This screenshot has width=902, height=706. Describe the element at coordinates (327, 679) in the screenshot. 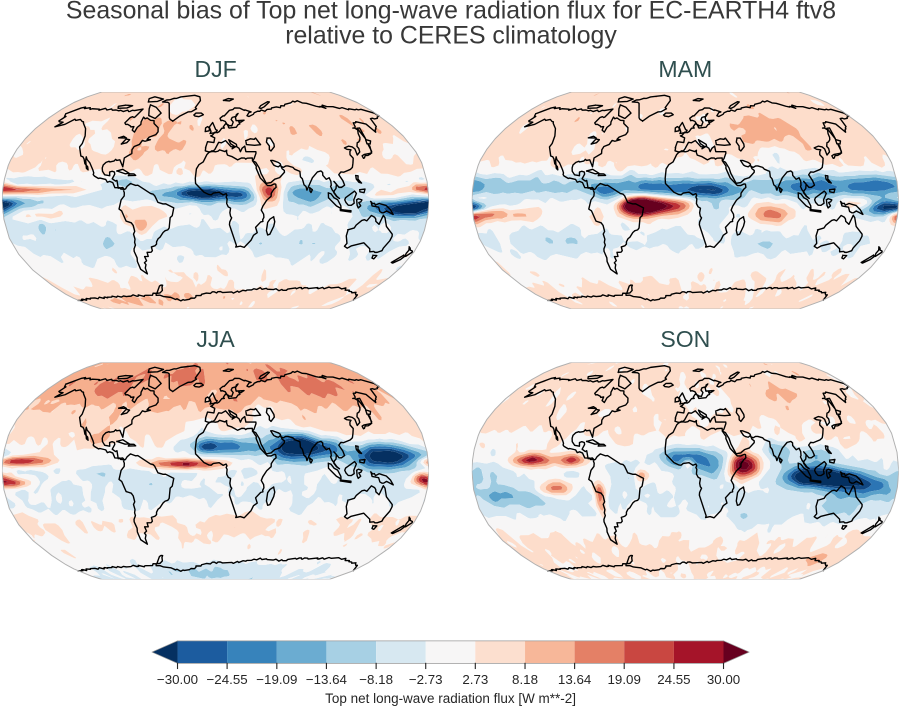

I see `svg-text: −13.64` at that location.